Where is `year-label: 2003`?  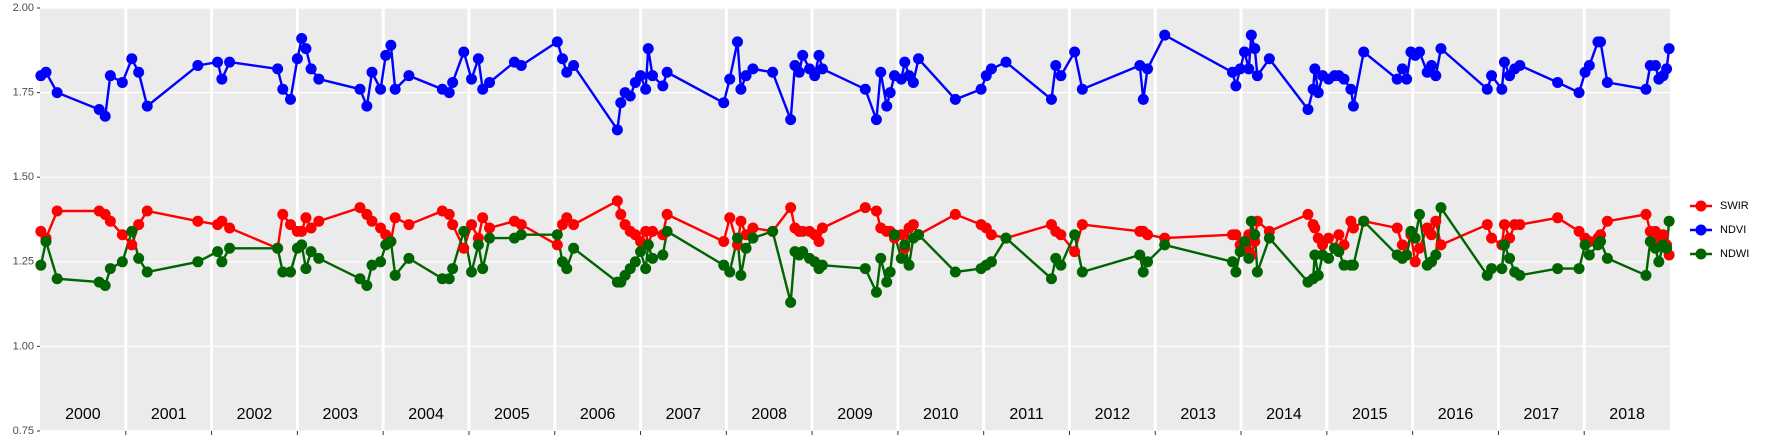
year-label: 2003 is located at coordinates (340, 414).